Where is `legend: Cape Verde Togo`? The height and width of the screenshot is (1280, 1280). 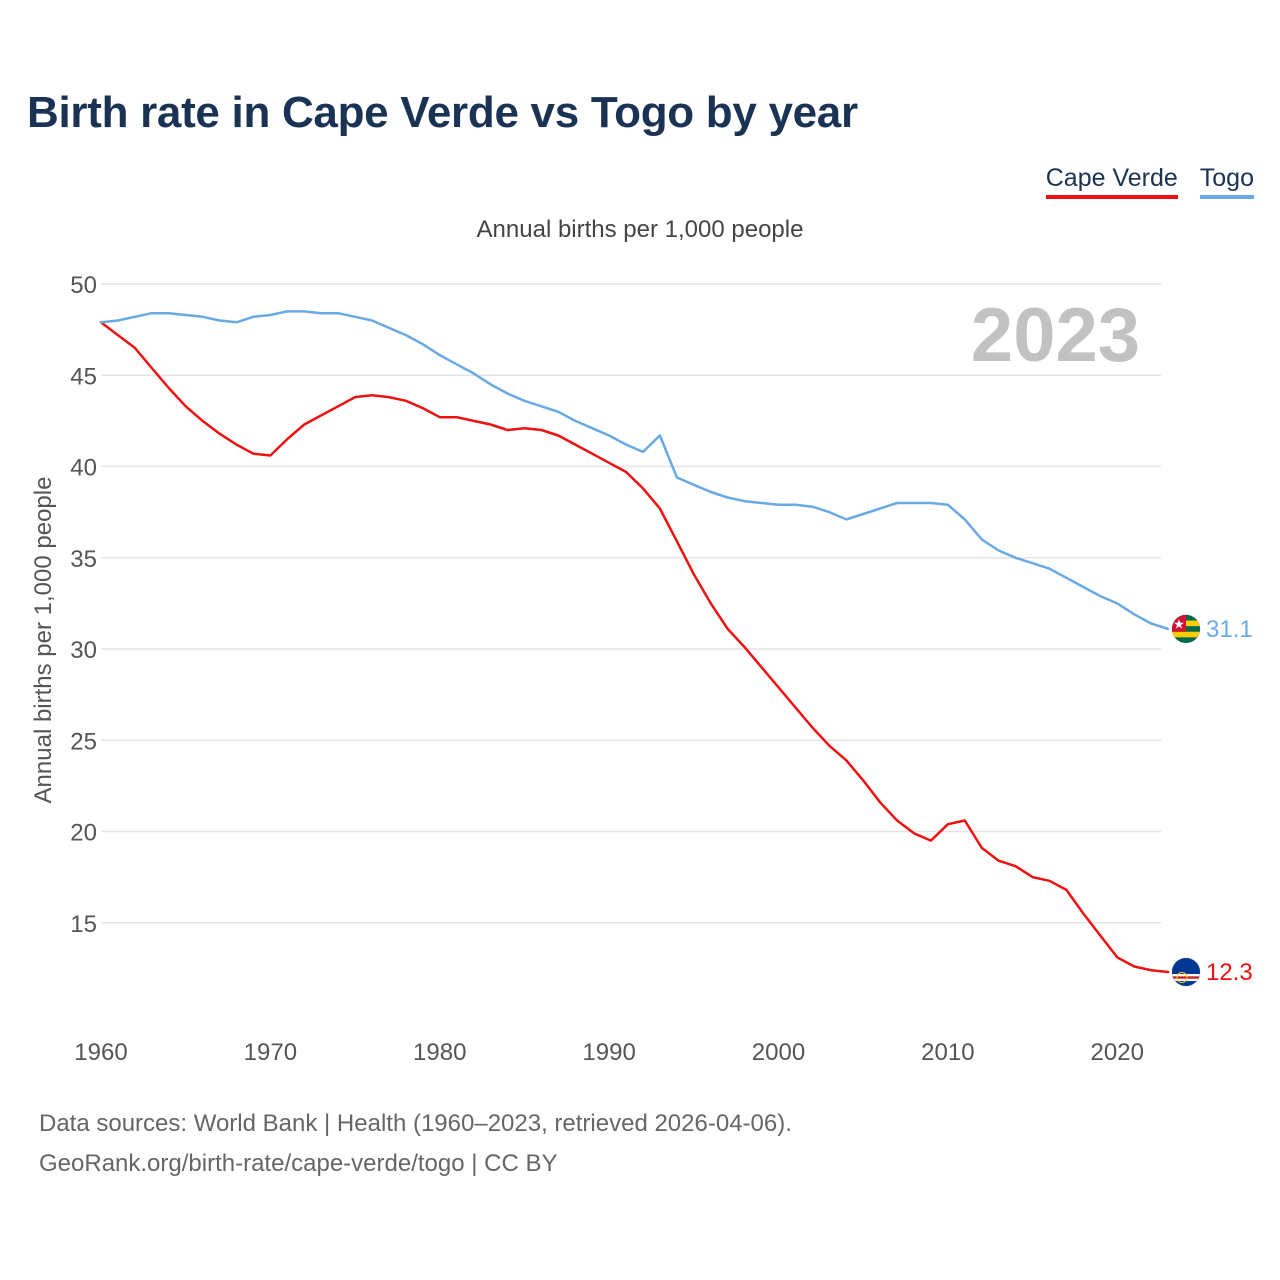 legend: Cape Verde Togo is located at coordinates (1149, 181).